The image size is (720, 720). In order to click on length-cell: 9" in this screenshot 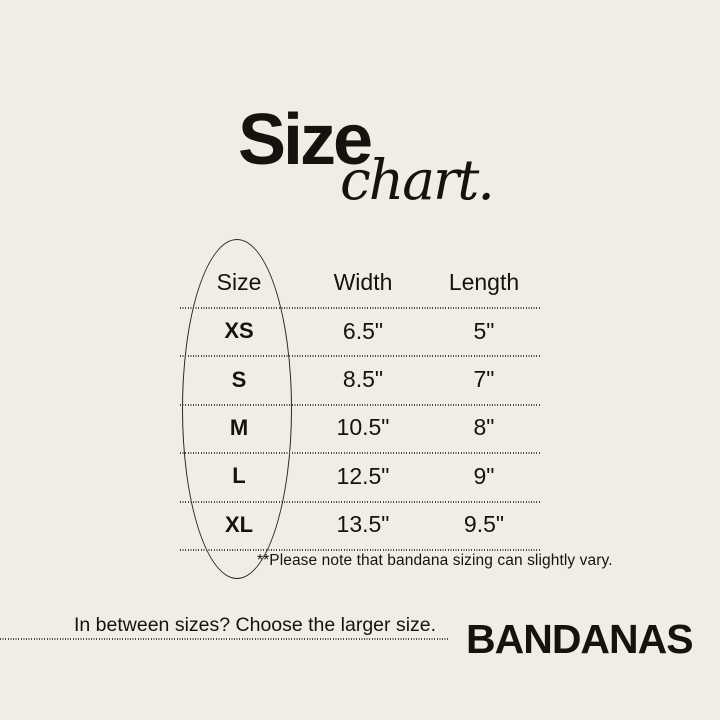, I will do `click(484, 475)`.